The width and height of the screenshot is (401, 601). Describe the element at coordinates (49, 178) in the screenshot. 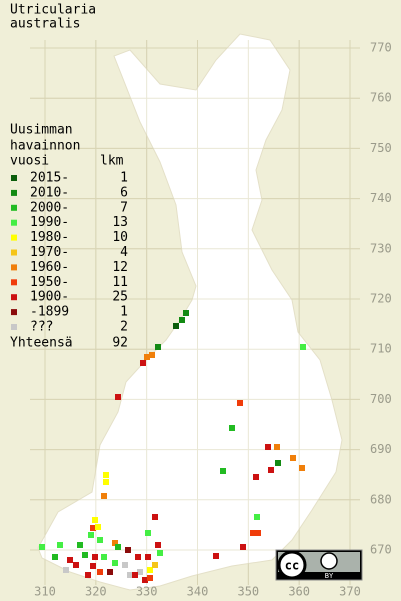

I see `legend-label: 2015-` at that location.